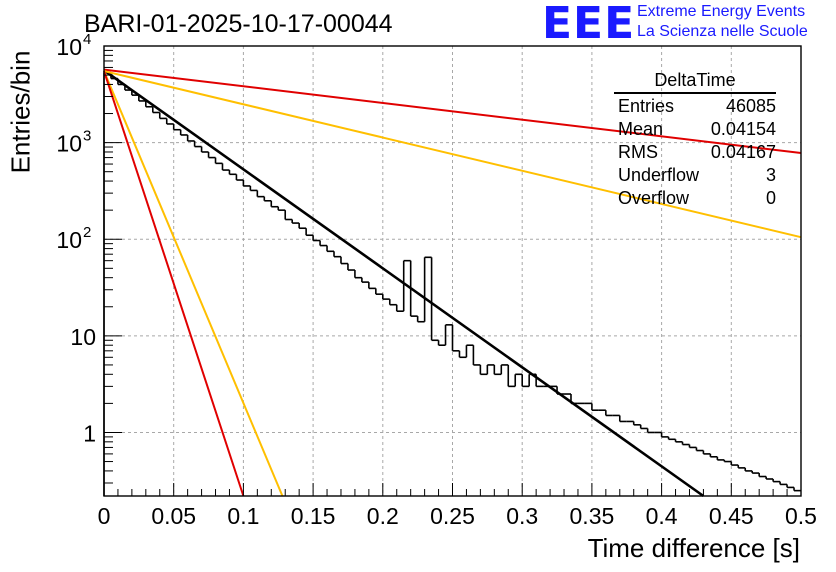 This screenshot has height=572, width=836. I want to click on stats-row: Underflow 3, so click(695, 175).